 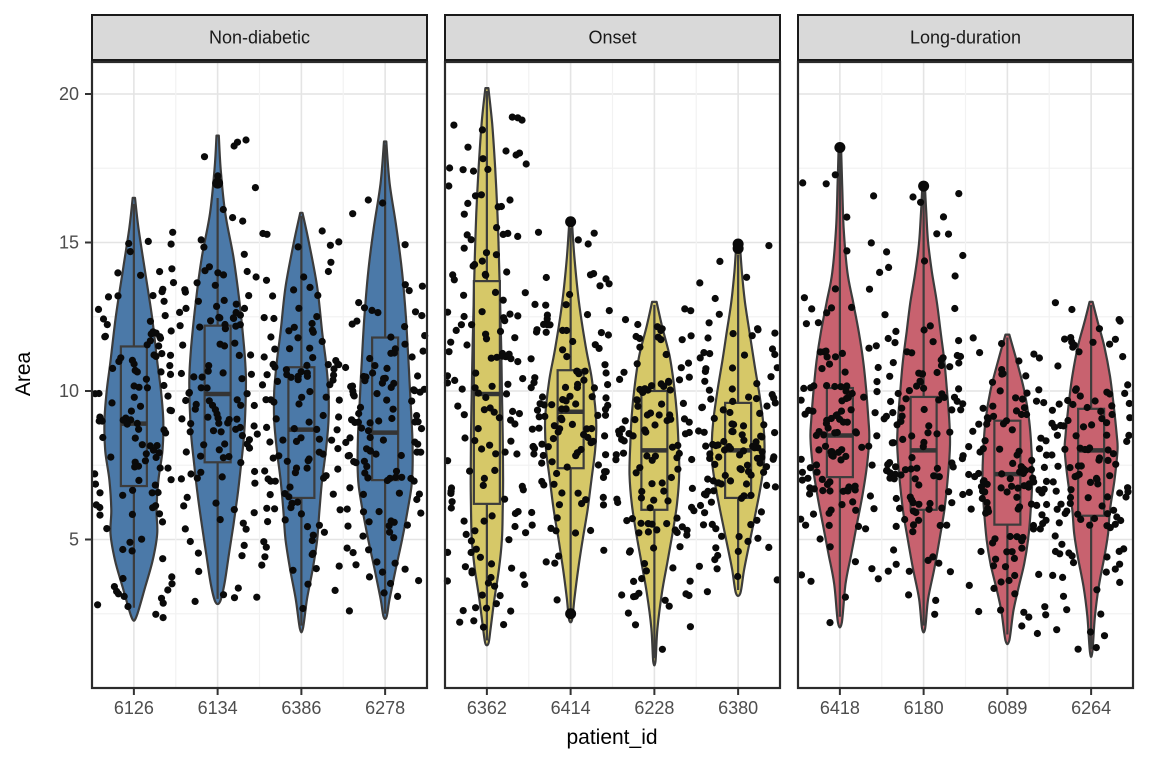 What do you see at coordinates (23, 374) in the screenshot?
I see `y-axis-title: Area` at bounding box center [23, 374].